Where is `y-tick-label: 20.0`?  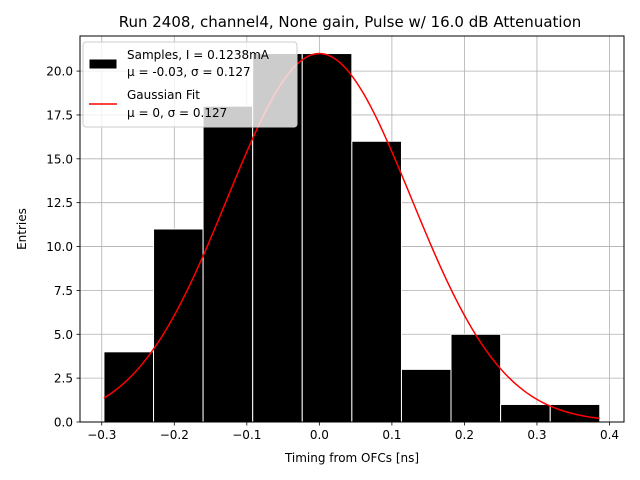 y-tick-label: 20.0 is located at coordinates (59, 72).